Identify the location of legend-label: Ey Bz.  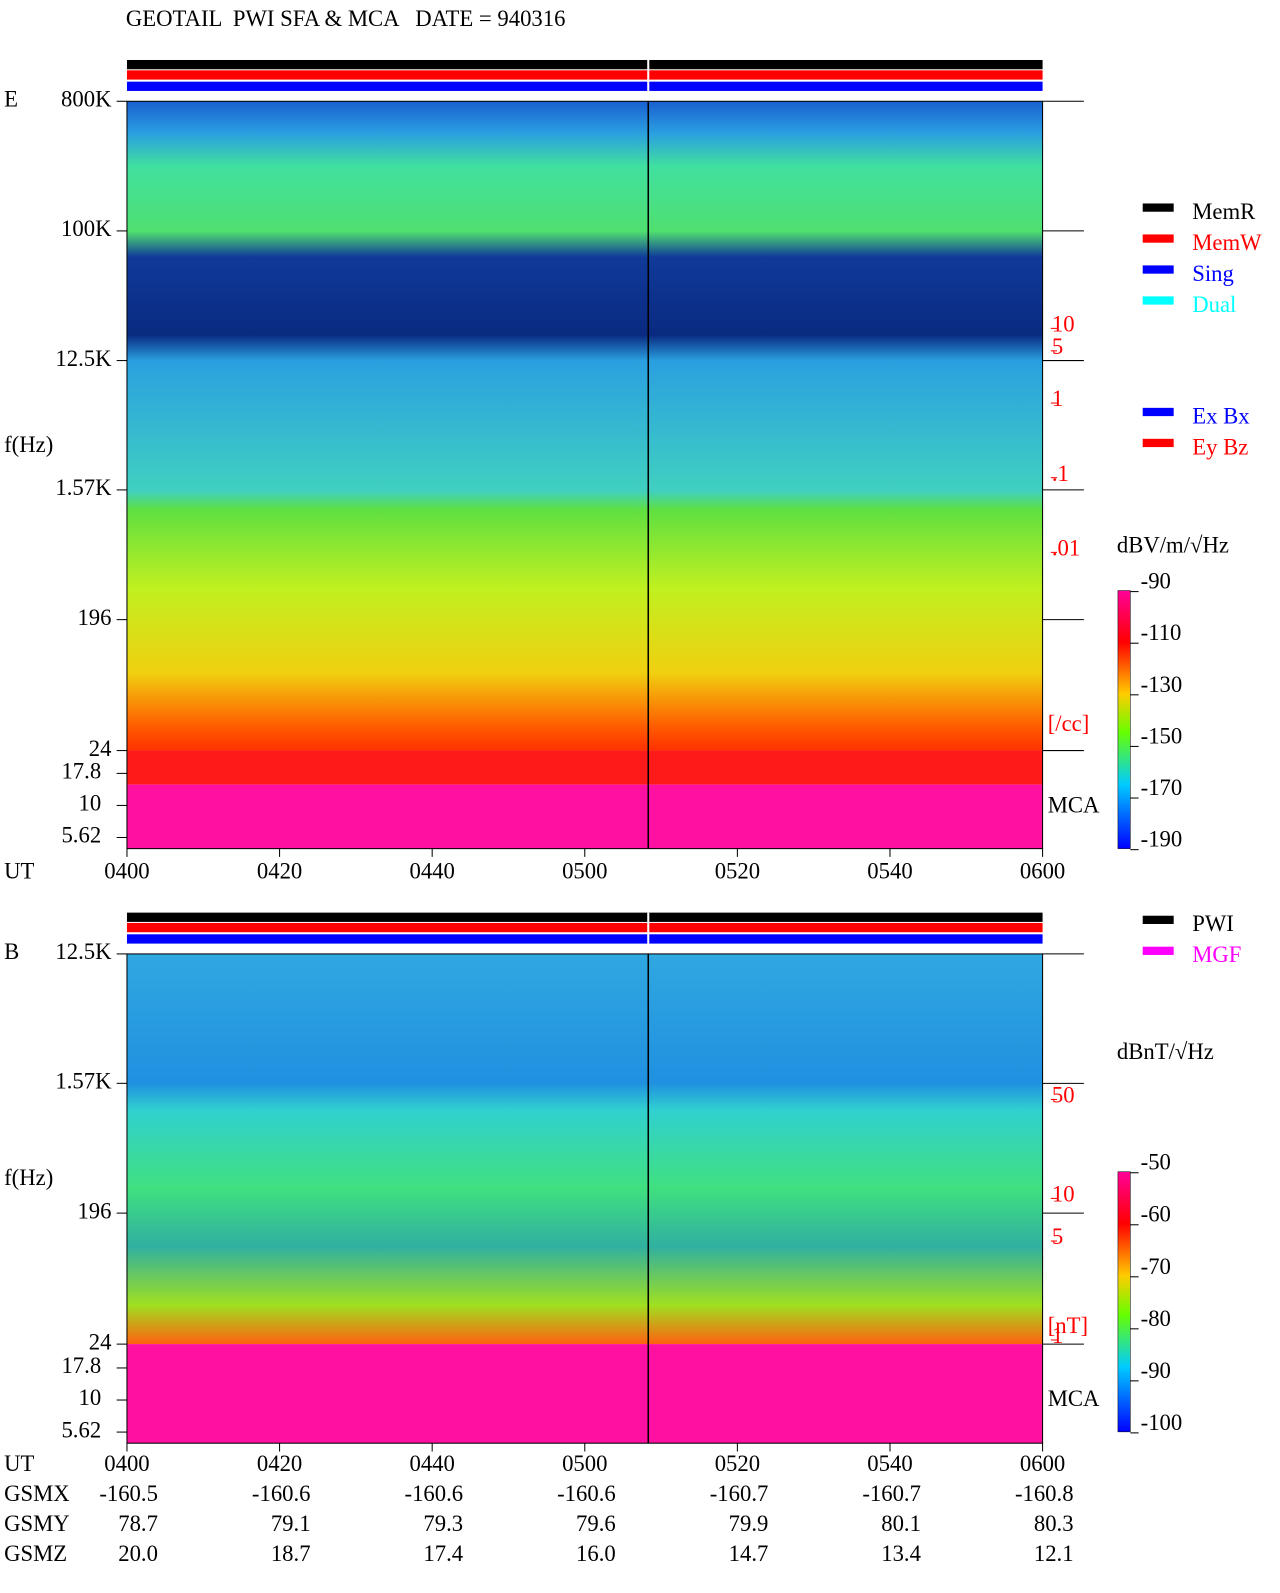
(1220, 446).